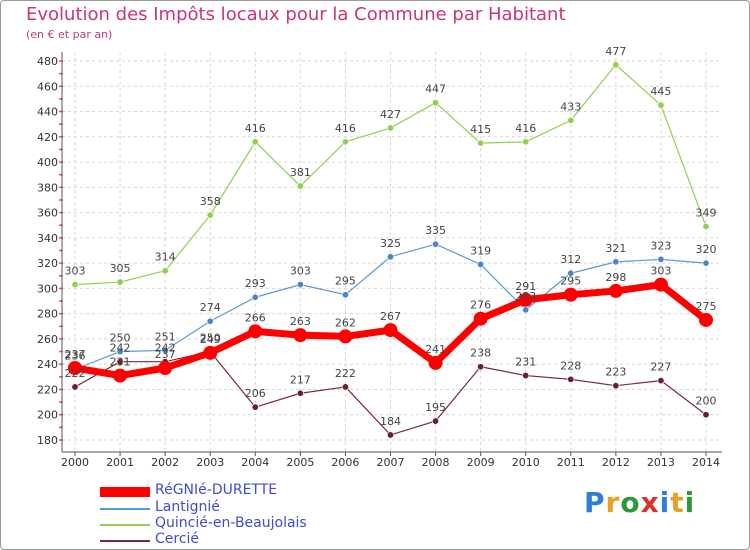 The image size is (750, 550). What do you see at coordinates (165, 462) in the screenshot?
I see `x-tick-label: 2002` at bounding box center [165, 462].